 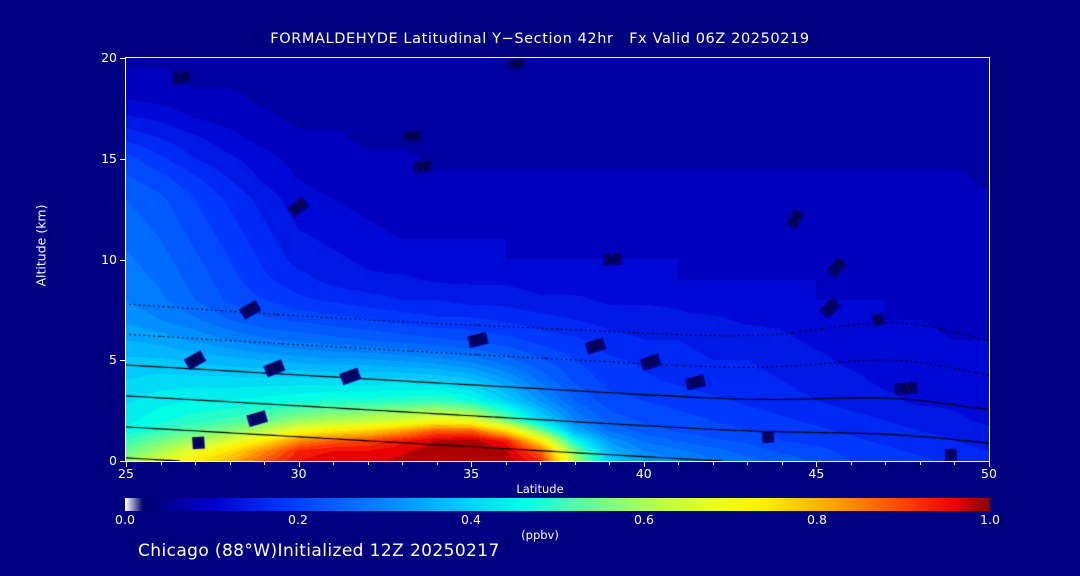 I want to click on x-tick-label: 50, so click(x=989, y=473).